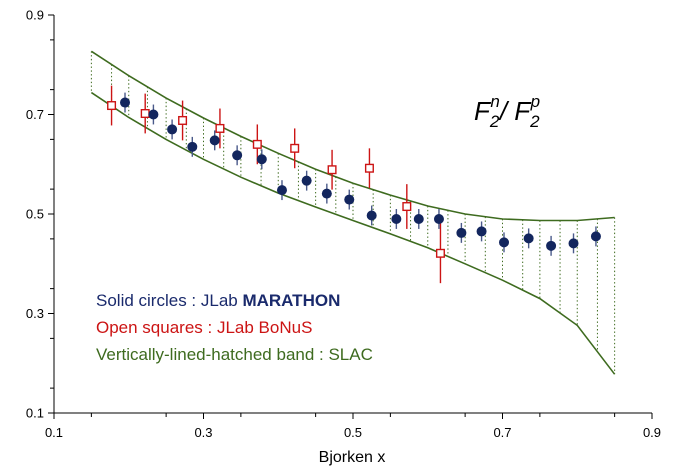 The height and width of the screenshot is (470, 682). Describe the element at coordinates (535, 101) in the screenshot. I see `ratio-p-super: p` at that location.